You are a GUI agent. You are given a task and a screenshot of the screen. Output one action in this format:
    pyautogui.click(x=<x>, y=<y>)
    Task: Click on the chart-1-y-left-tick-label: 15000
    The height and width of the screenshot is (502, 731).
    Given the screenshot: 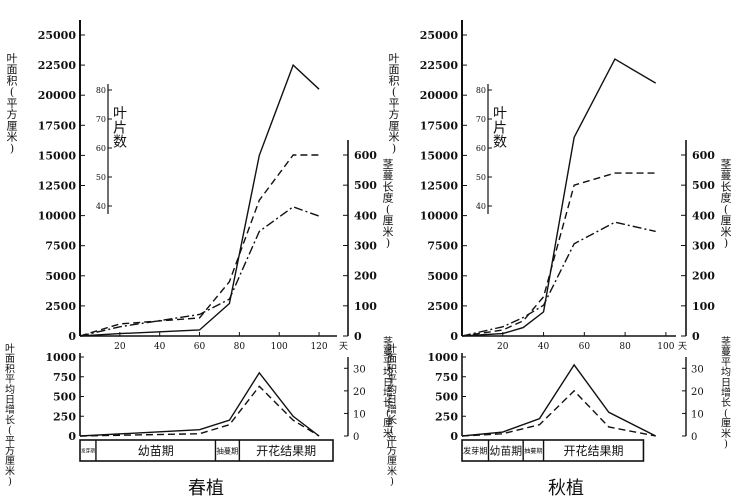 What is the action you would take?
    pyautogui.click(x=57, y=155)
    